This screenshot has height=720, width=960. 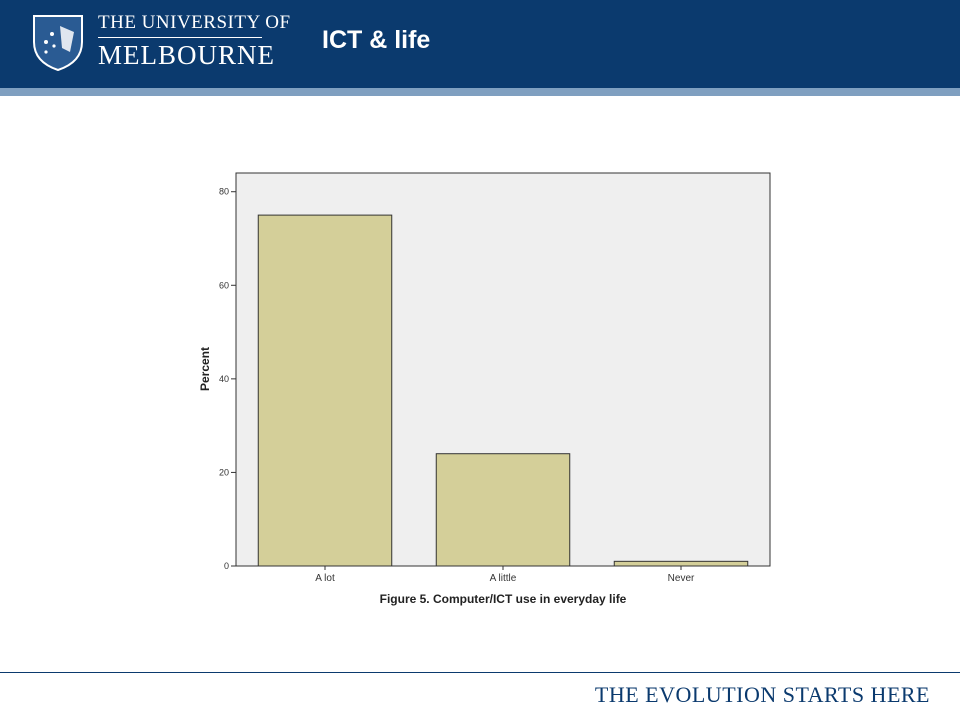 What do you see at coordinates (205, 369) in the screenshot?
I see `y-axis-label: Percent` at bounding box center [205, 369].